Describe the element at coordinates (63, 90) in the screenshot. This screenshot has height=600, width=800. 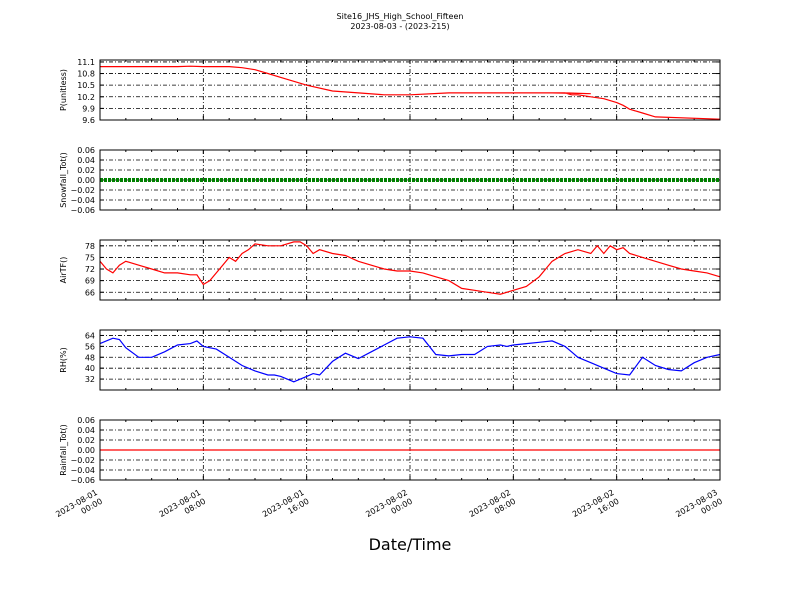
I see `y-axis-label: P(unitless)` at that location.